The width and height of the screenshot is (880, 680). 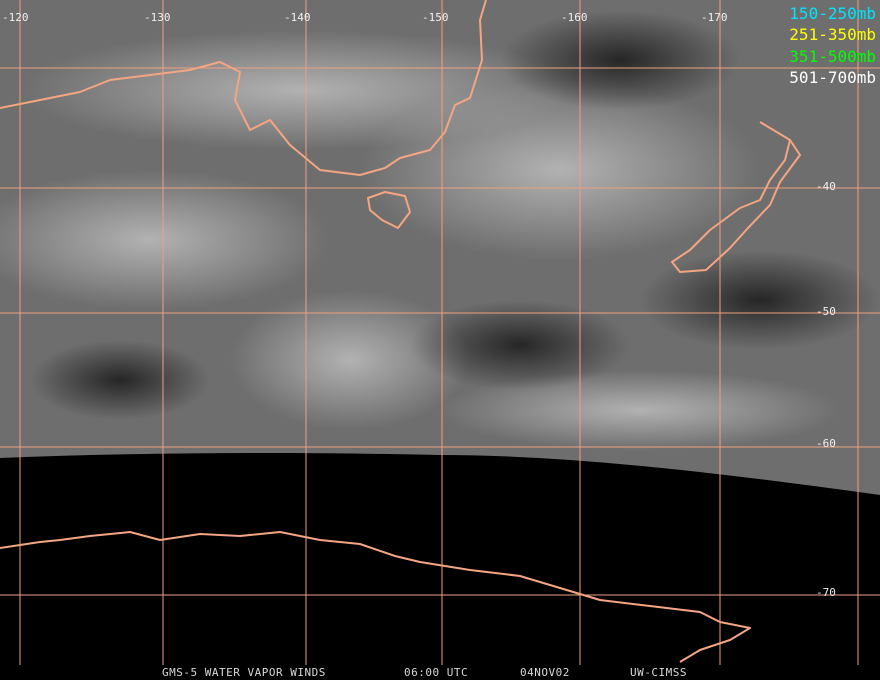 I want to click on footer-text: 04NOV02, so click(x=545, y=672).